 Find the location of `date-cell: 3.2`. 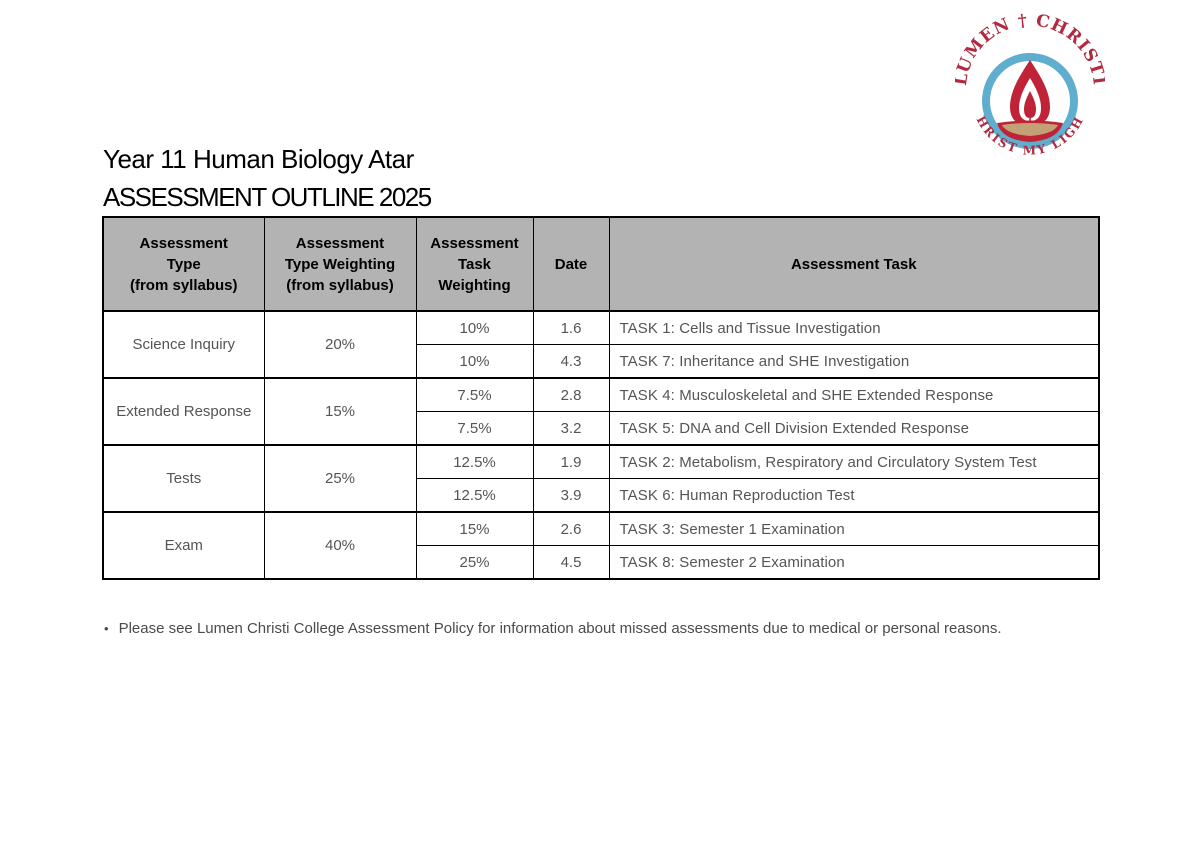

date-cell: 3.2 is located at coordinates (571, 428).